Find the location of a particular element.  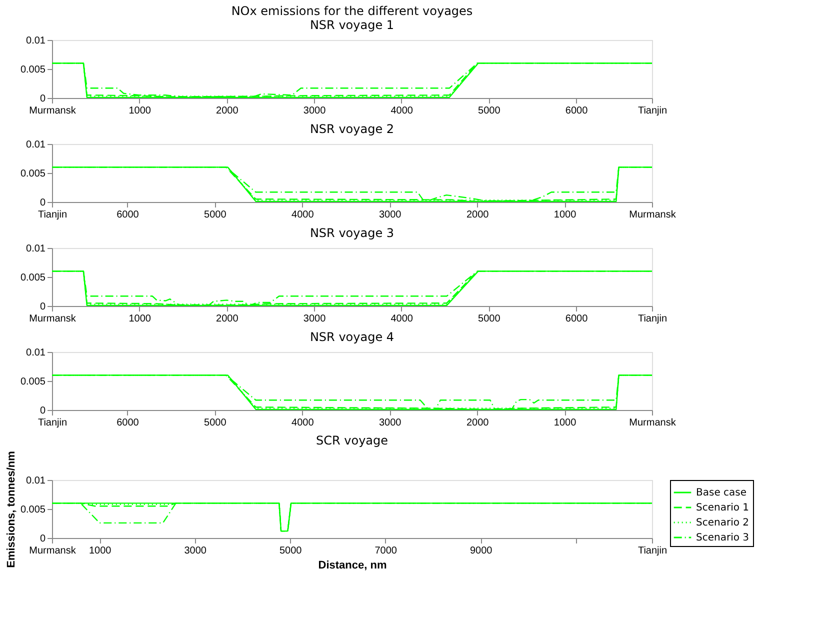

chart-title: NSR voyage 2 is located at coordinates (352, 129).